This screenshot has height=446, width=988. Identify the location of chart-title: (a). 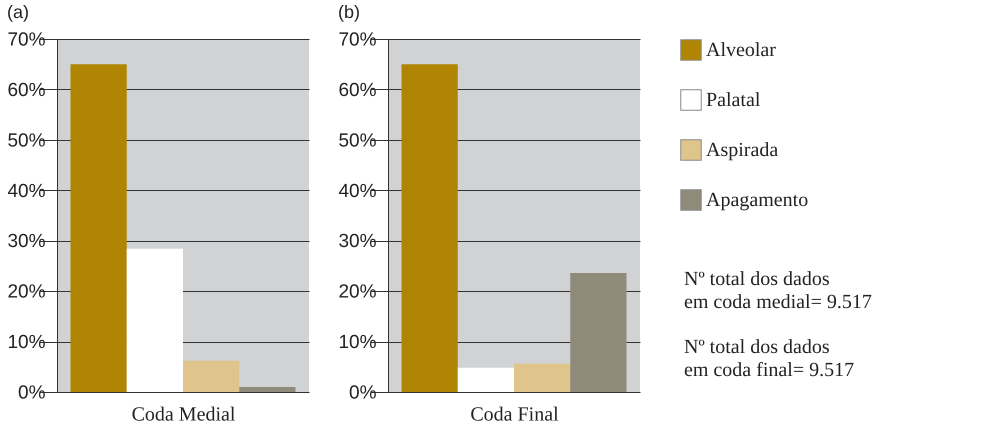
(17, 12).